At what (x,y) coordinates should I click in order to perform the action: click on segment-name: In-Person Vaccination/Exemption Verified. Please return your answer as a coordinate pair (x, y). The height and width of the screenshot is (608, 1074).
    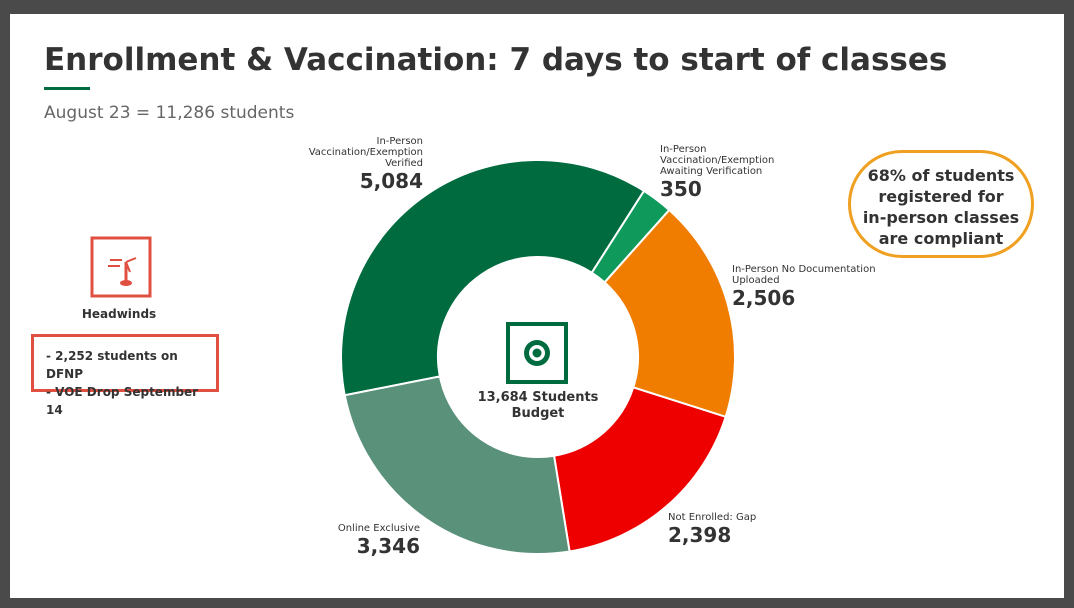
    Looking at the image, I should click on (365, 152).